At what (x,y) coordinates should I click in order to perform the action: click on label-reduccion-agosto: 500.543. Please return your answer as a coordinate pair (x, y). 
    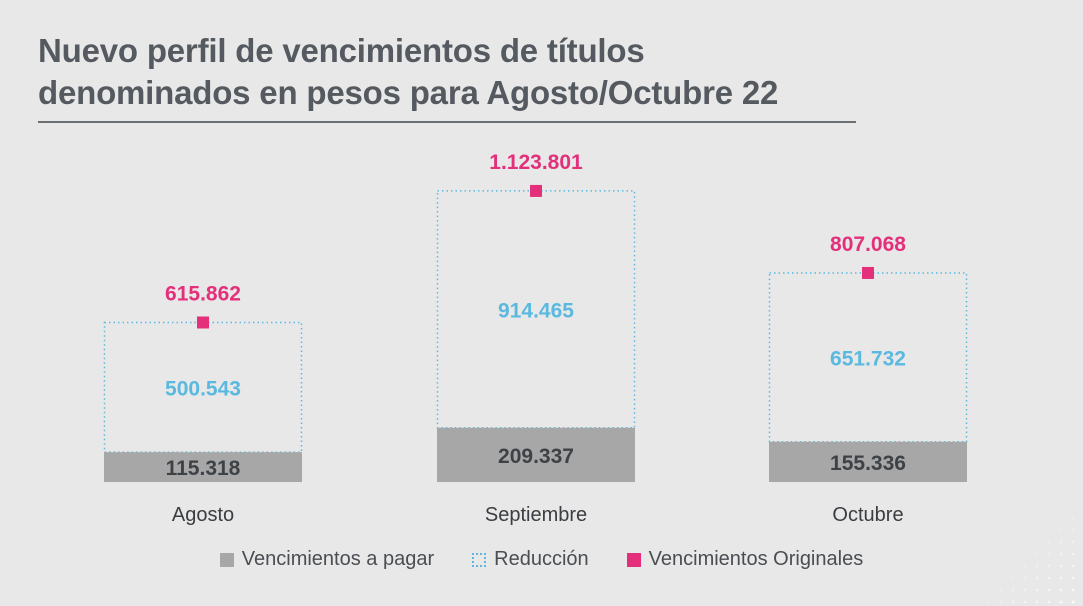
    Looking at the image, I should click on (203, 388).